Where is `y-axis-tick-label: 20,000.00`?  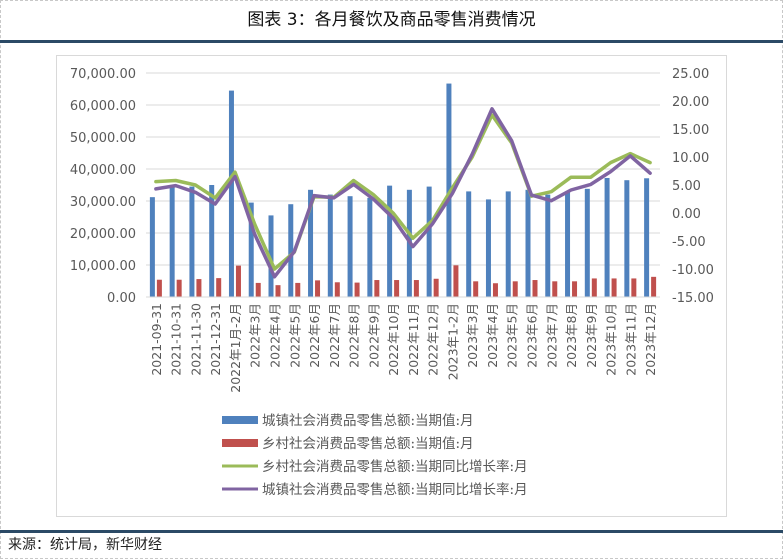
y-axis-tick-label: 20,000.00 is located at coordinates (103, 234).